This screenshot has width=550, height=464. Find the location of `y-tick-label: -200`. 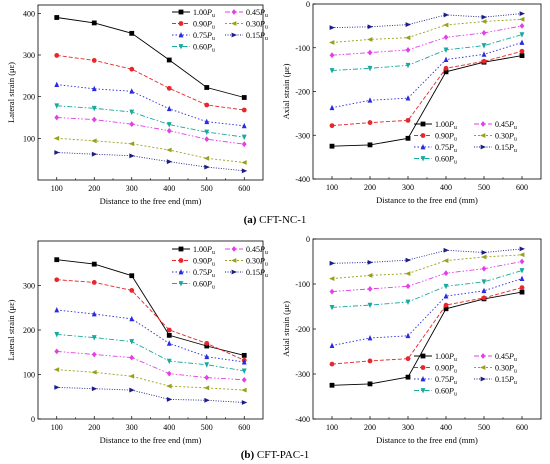

y-tick-label: -200 is located at coordinates (302, 329).